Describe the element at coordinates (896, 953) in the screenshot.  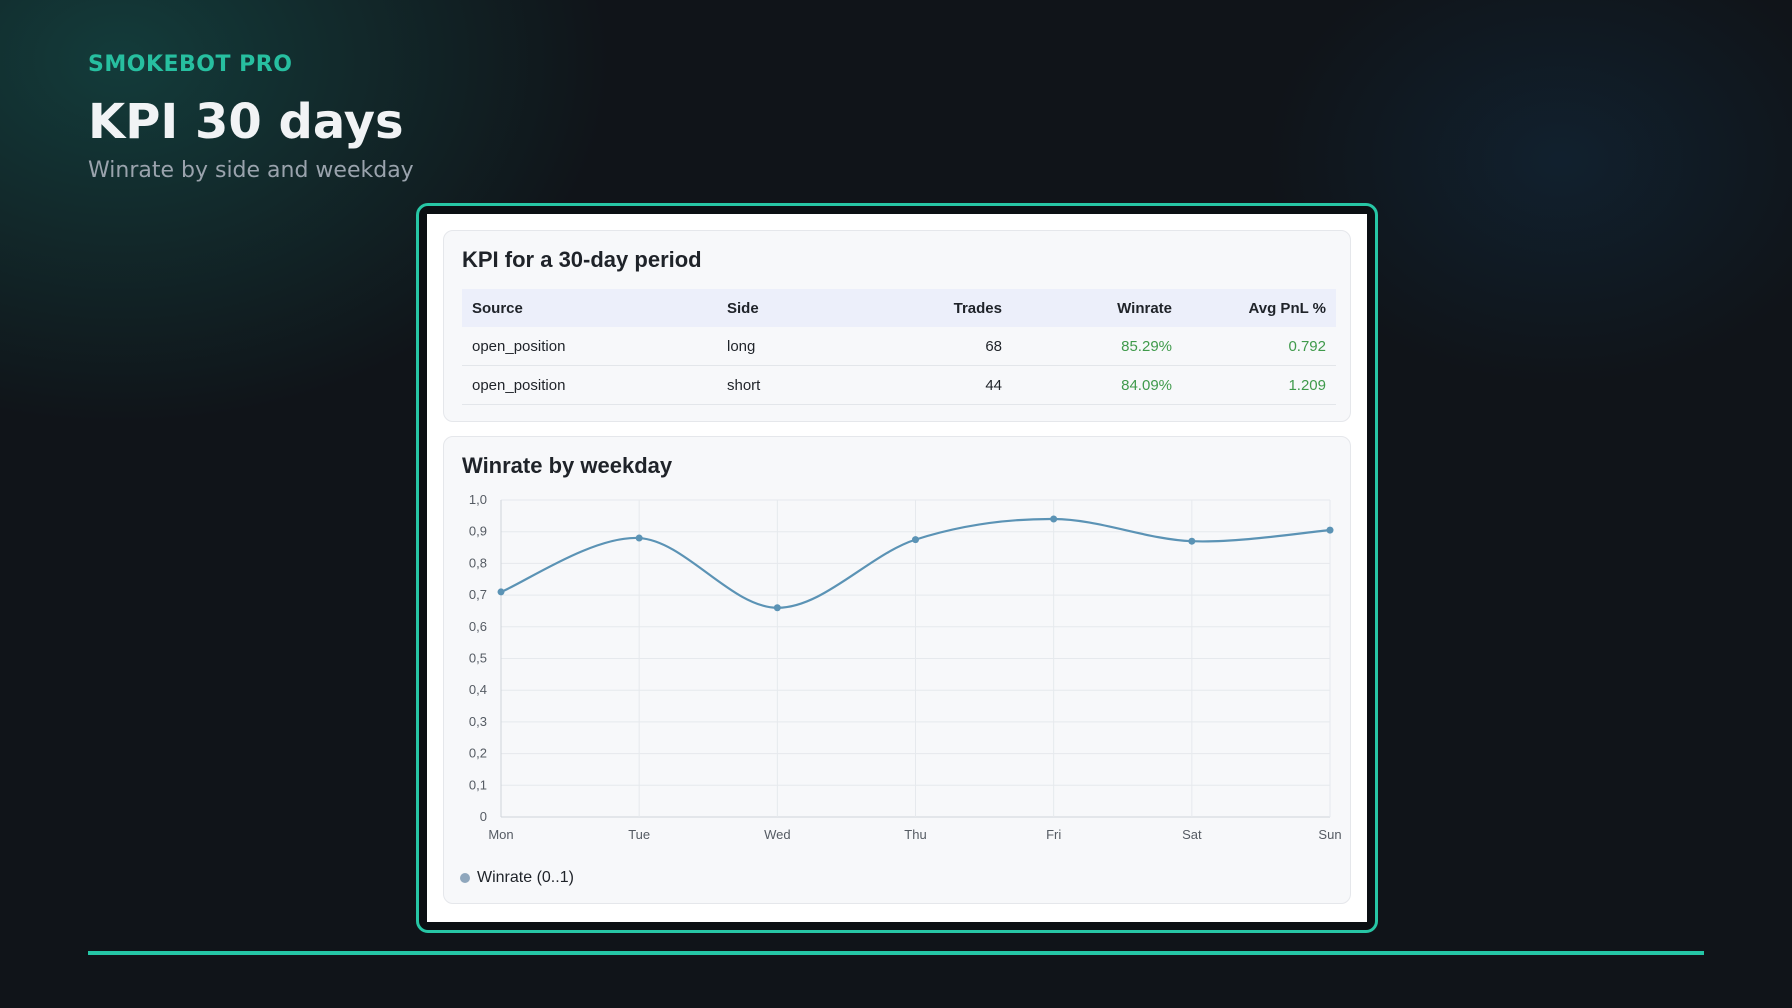
I see `bottom-accent-line` at that location.